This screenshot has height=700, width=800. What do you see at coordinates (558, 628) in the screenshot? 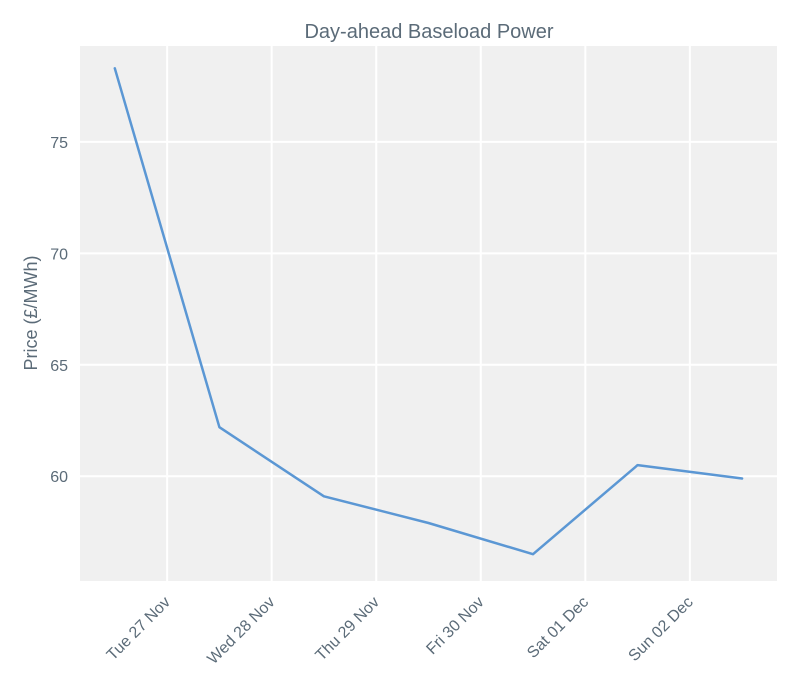
I see `x-tick-label: Sat 01 Dec` at bounding box center [558, 628].